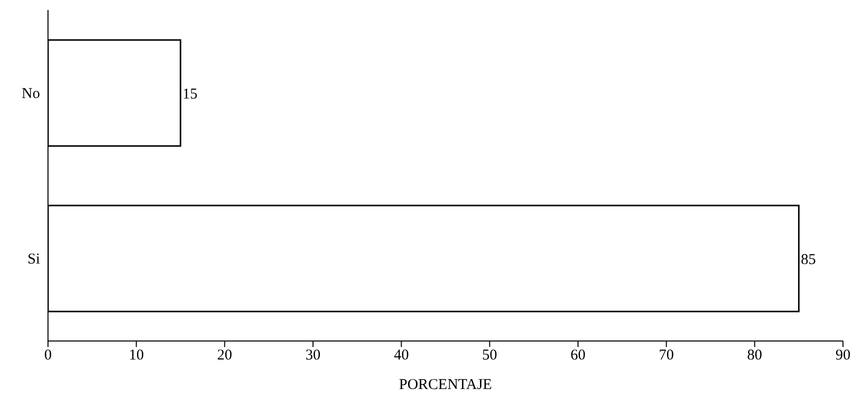  I want to click on x-tick-label: 90, so click(843, 356).